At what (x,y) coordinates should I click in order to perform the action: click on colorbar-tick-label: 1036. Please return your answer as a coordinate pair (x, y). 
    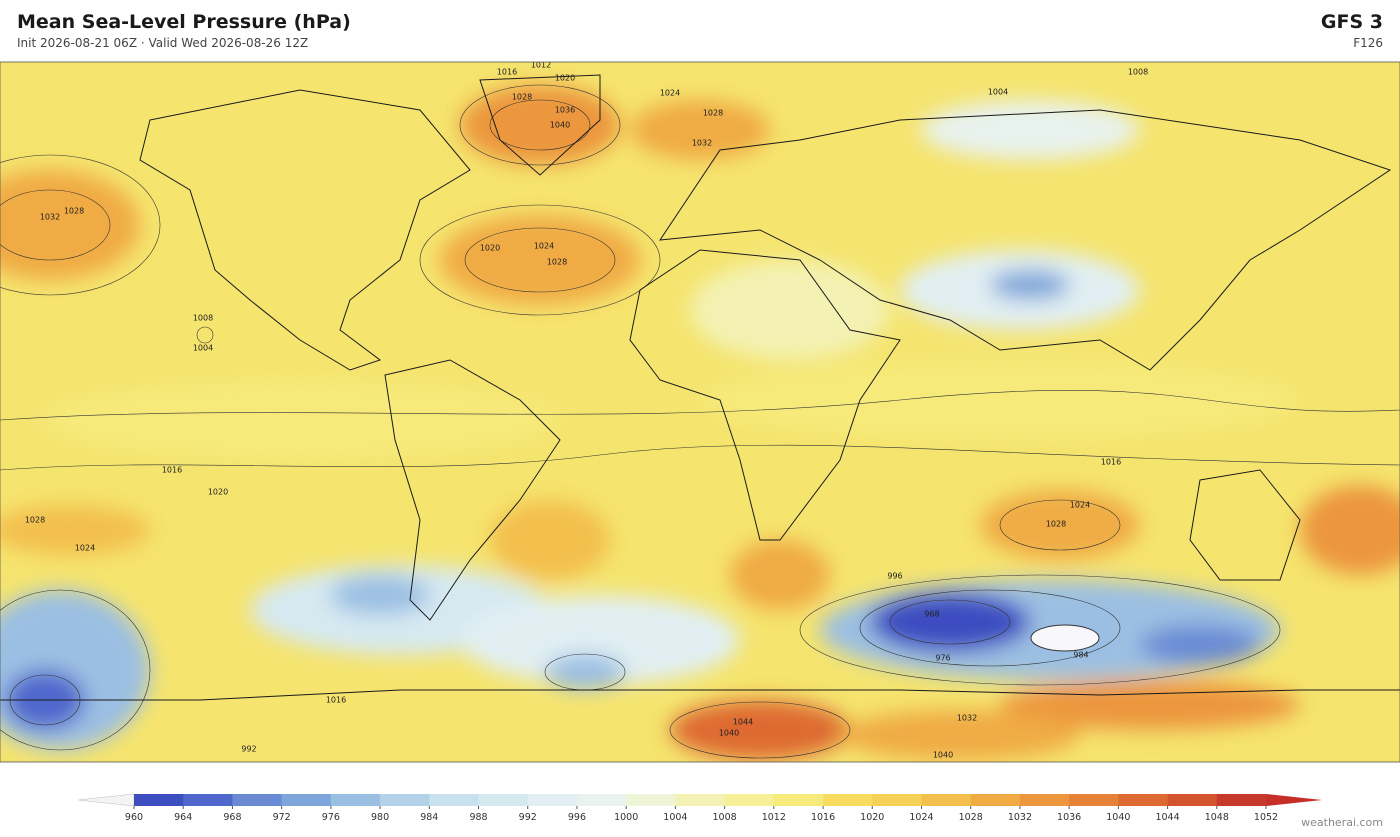
    Looking at the image, I should click on (1069, 817).